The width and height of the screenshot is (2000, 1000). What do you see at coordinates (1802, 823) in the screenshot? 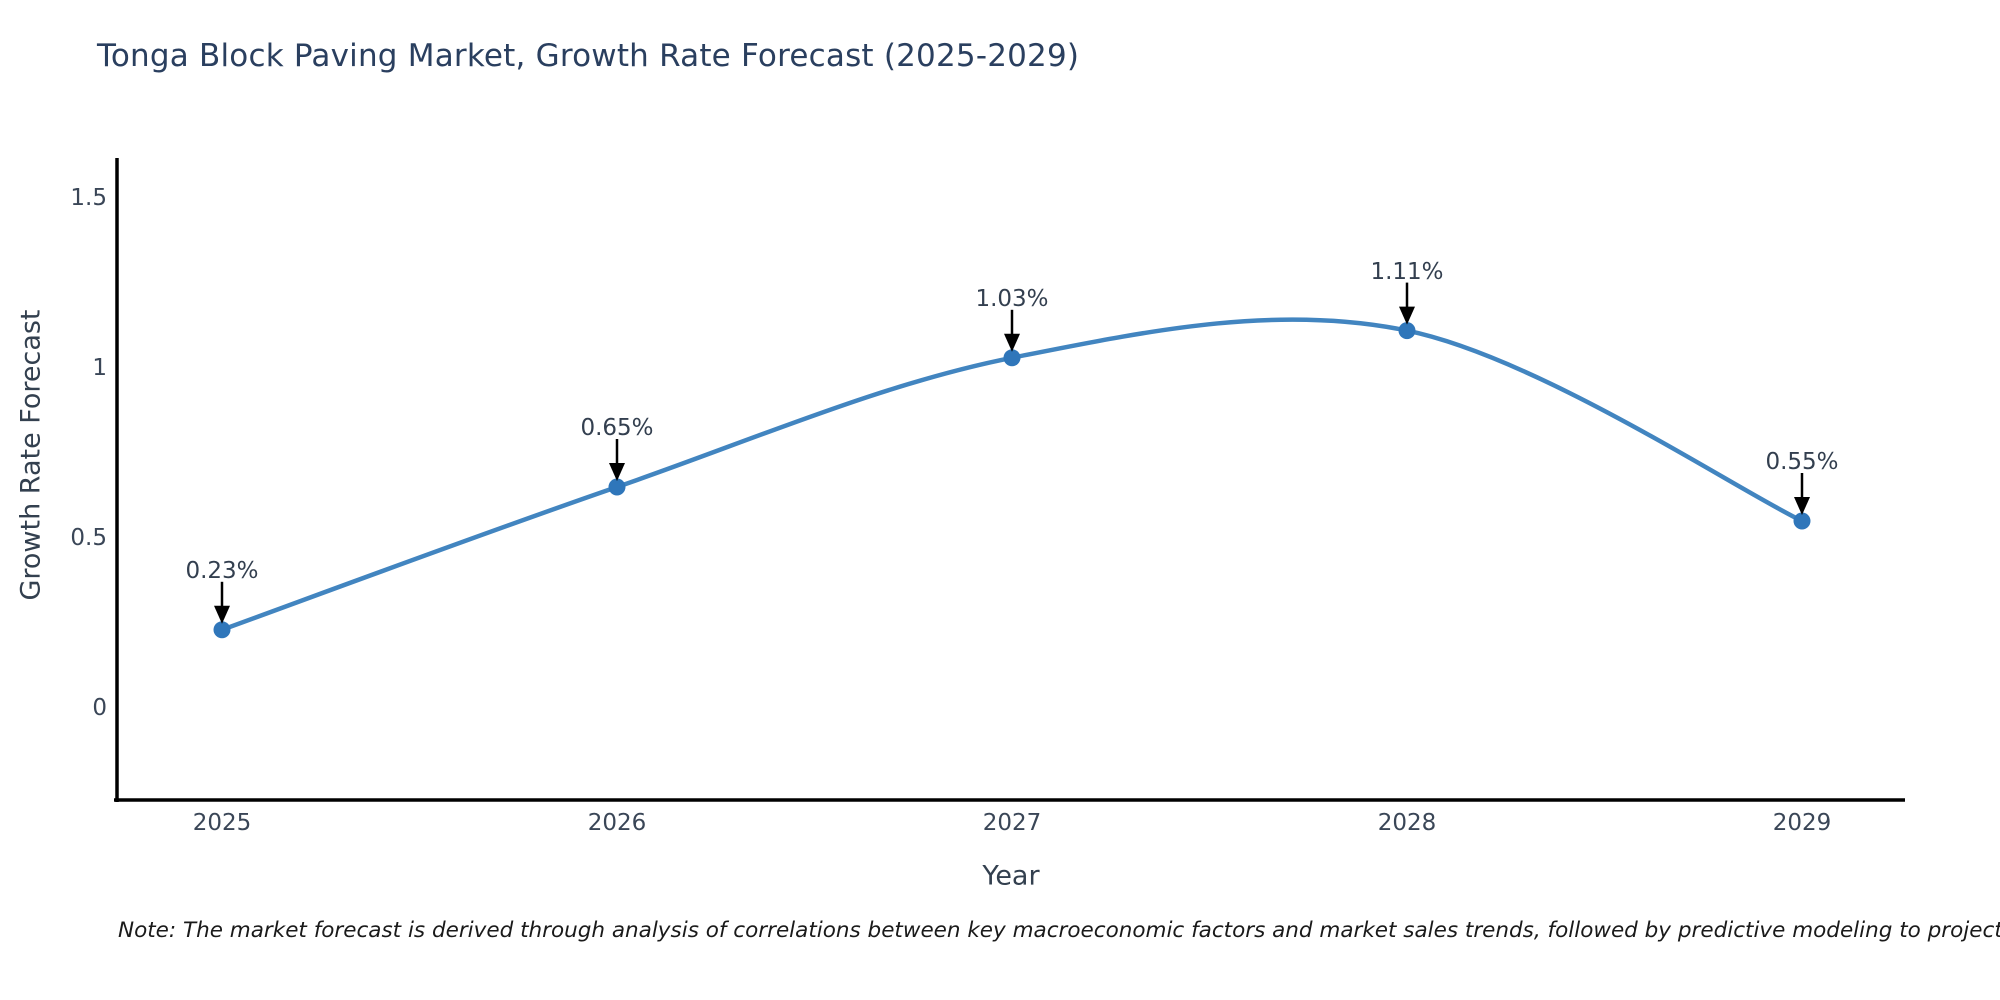
I see `x-tick-label: 2029` at bounding box center [1802, 823].